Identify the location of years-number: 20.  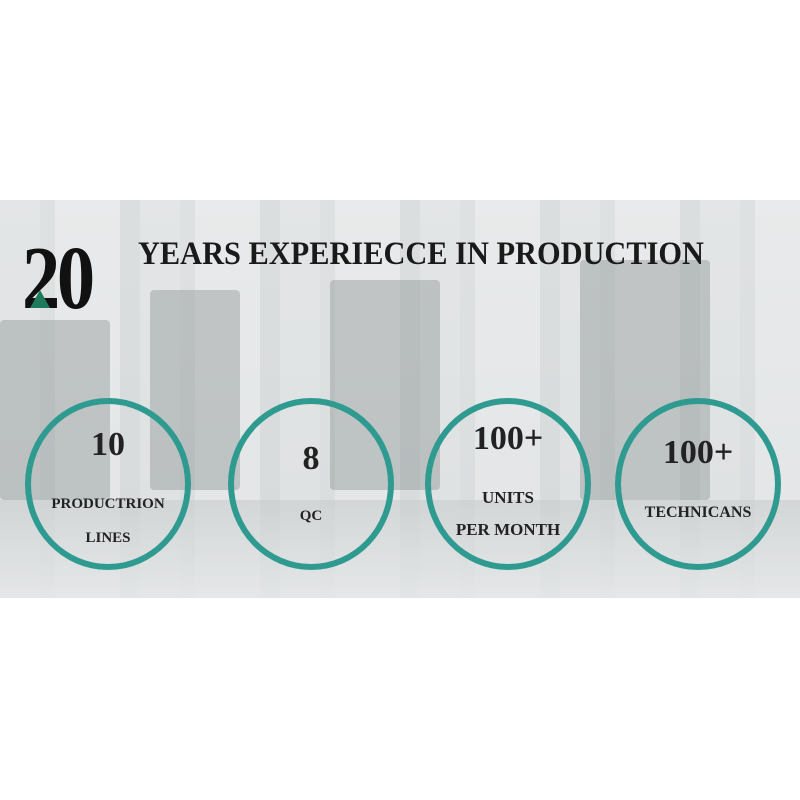
(58, 278).